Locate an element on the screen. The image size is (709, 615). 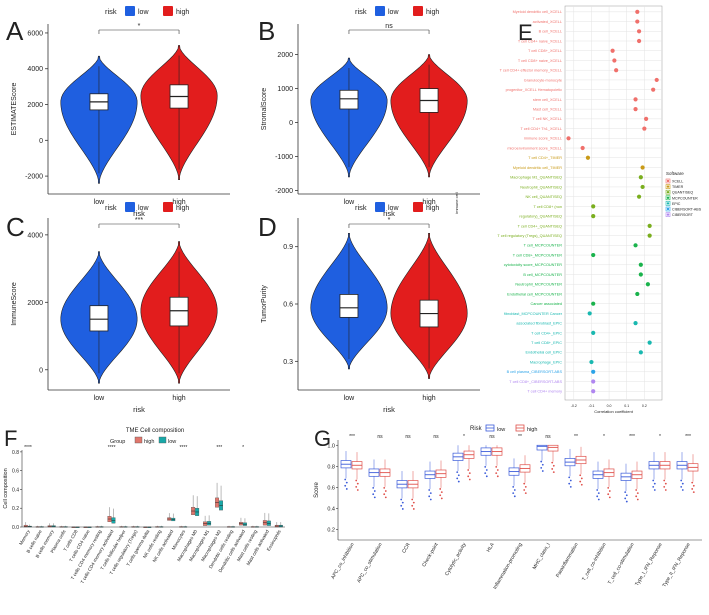
cell-label: B cell_MCPCOUNTER is located at coordinates (542, 275).